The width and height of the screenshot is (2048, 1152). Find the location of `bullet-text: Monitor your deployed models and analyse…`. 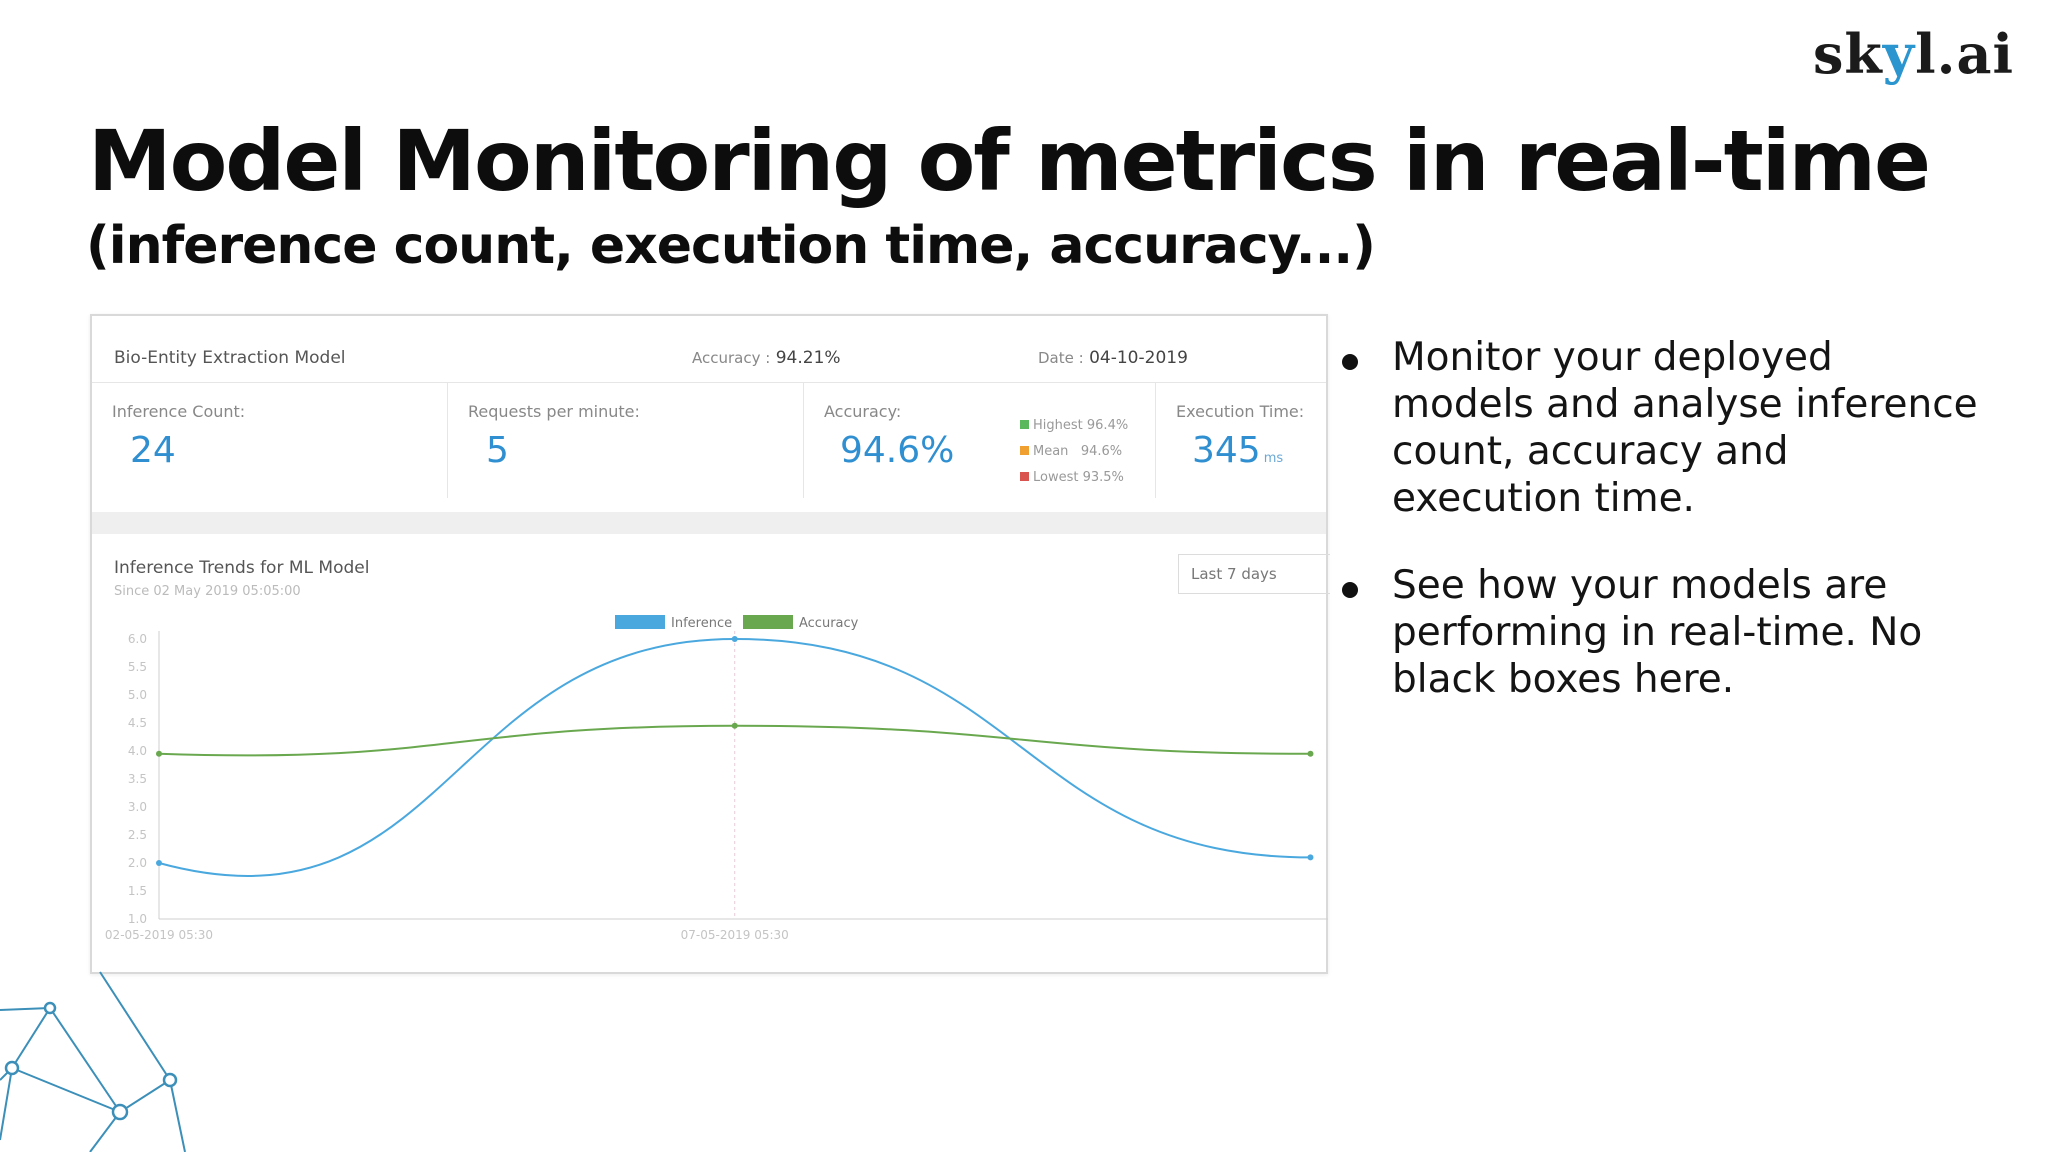

bullet-text: Monitor your deployed models and analyse… is located at coordinates (1685, 428).